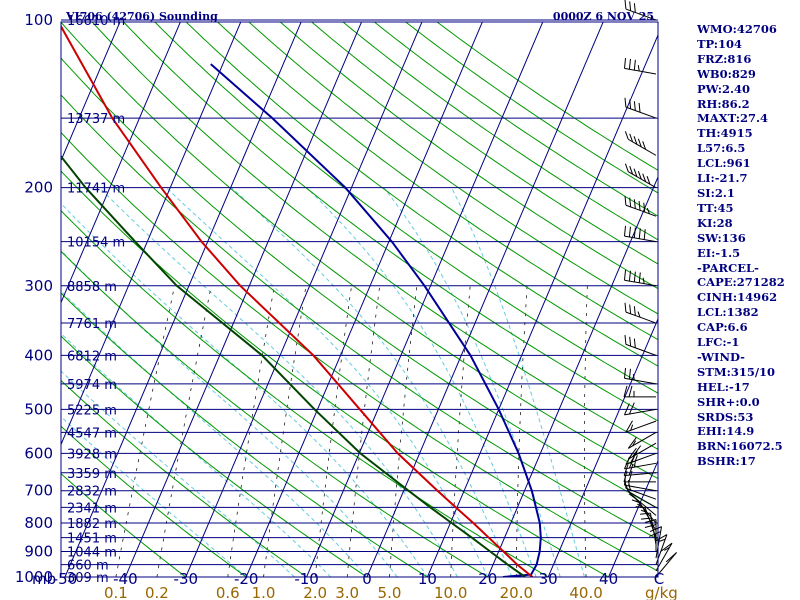  I want to click on isobar-height-label: 11741 m, so click(96, 189).